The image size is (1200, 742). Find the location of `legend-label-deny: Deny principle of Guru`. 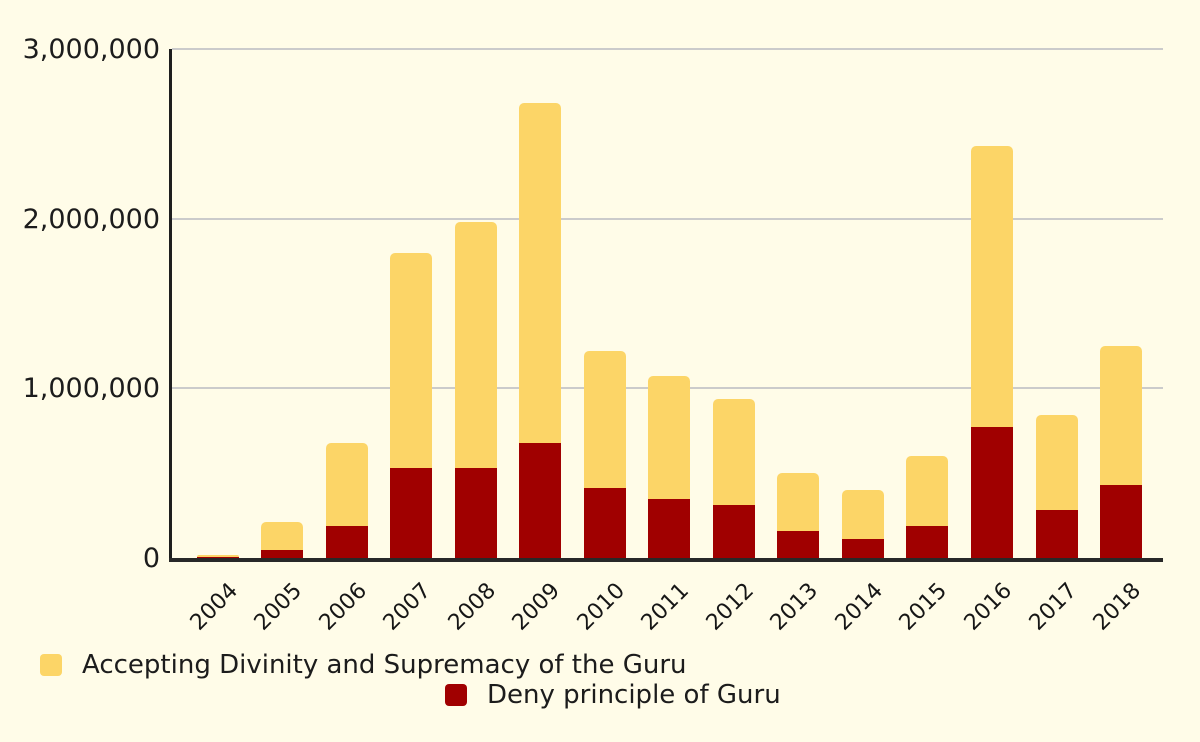

legend-label-deny: Deny principle of Guru is located at coordinates (634, 695).